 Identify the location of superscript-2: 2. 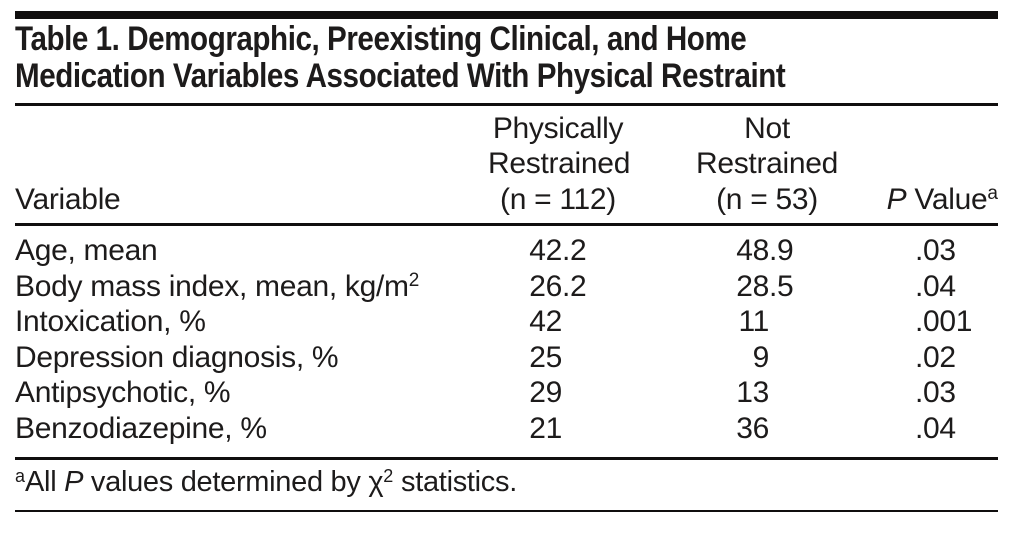
(414, 280).